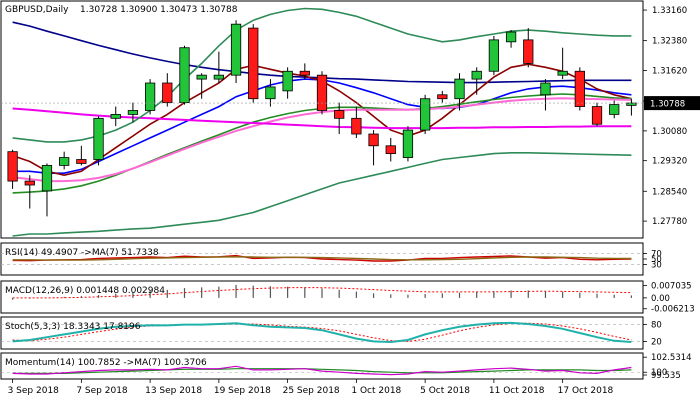 The width and height of the screenshot is (700, 400). What do you see at coordinates (667, 105) in the screenshot?
I see `current-price-tag-label: 1.30788` at bounding box center [667, 105].